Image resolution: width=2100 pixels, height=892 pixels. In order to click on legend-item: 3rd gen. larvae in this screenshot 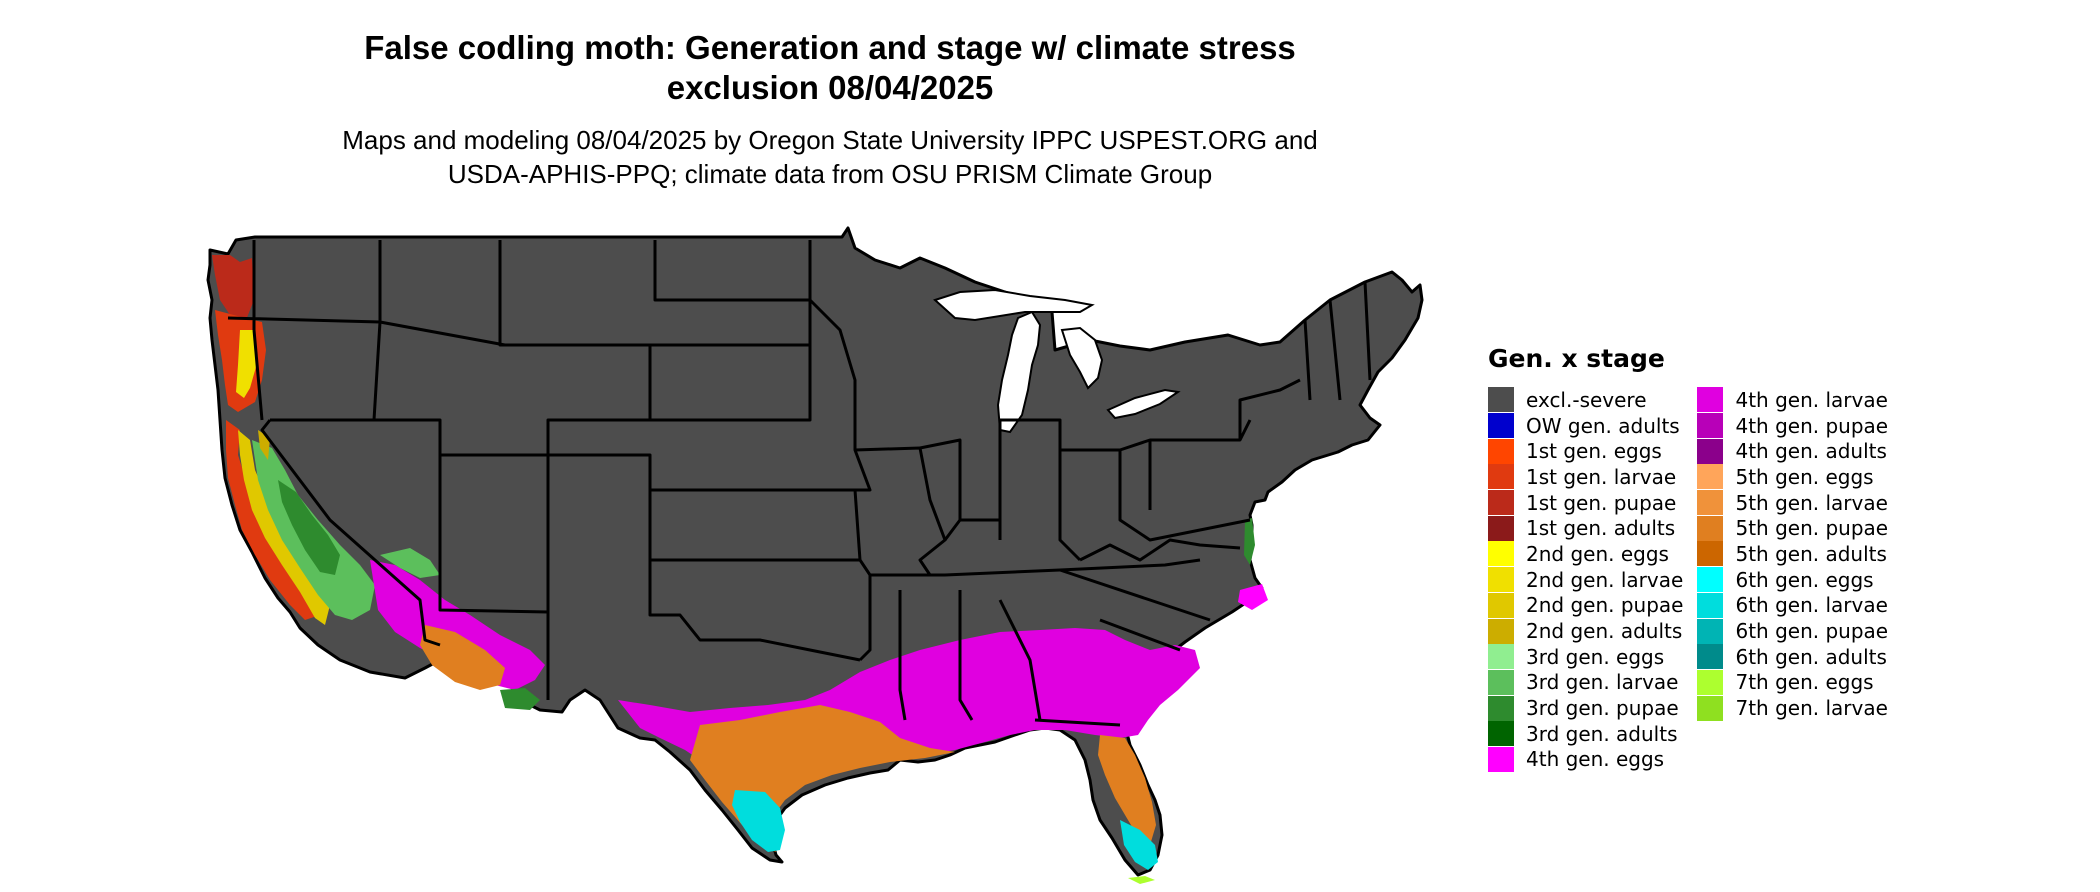, I will do `click(1585, 682)`.